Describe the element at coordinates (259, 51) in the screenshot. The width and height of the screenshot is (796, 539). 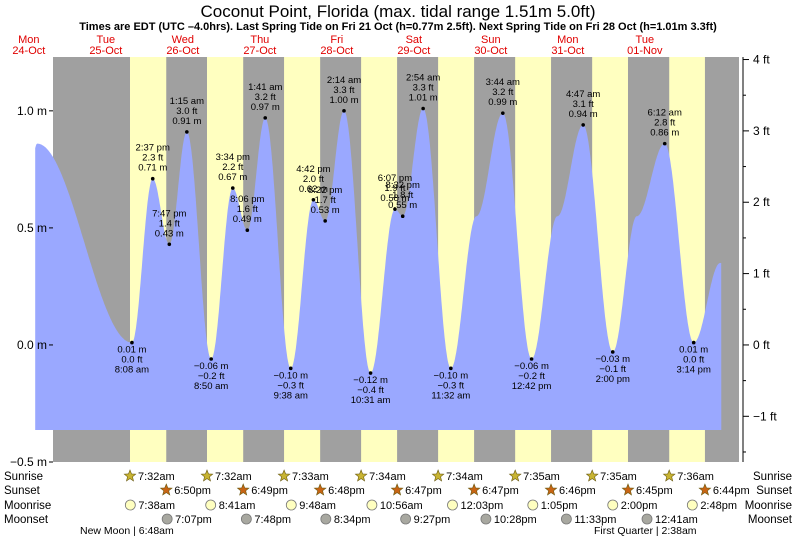
I see `day-date: 27-Oct` at that location.